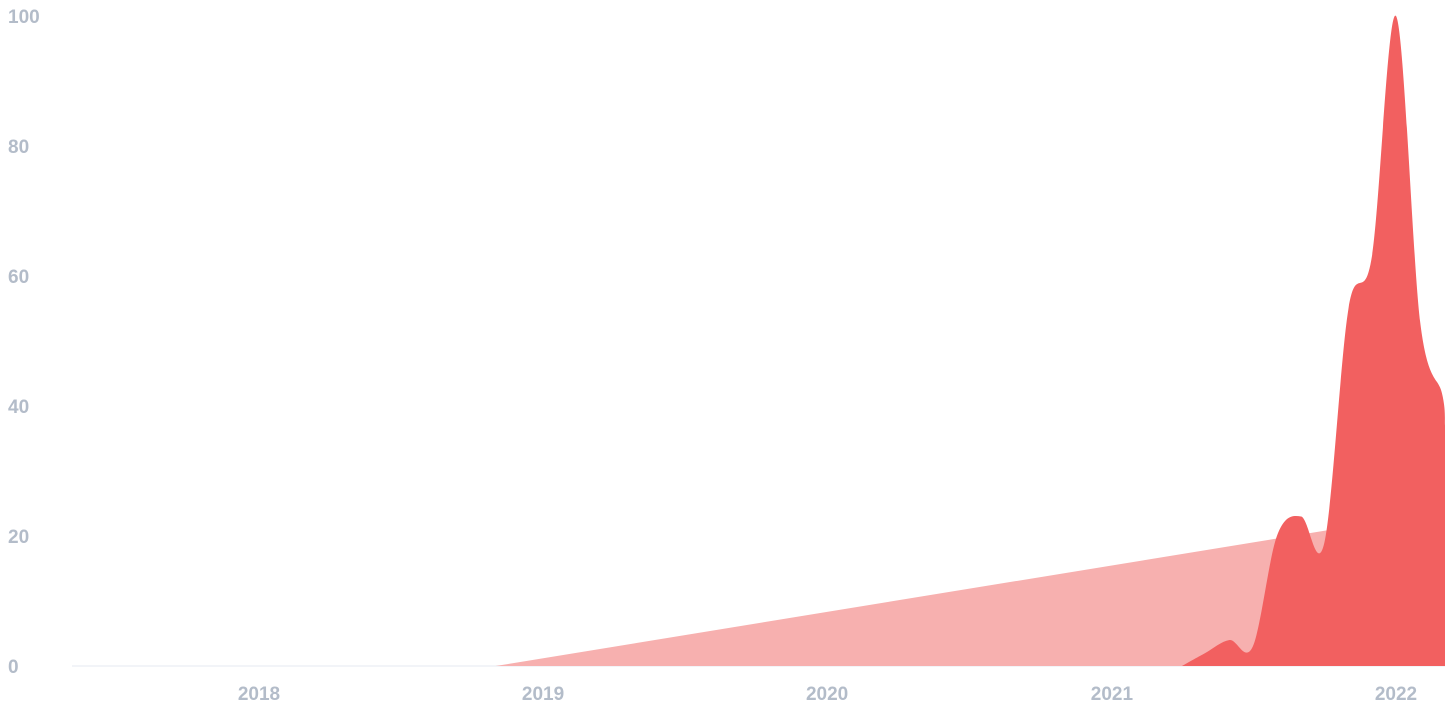 The height and width of the screenshot is (725, 1450). Describe the element at coordinates (543, 694) in the screenshot. I see `x-tick-label: 2019` at that location.